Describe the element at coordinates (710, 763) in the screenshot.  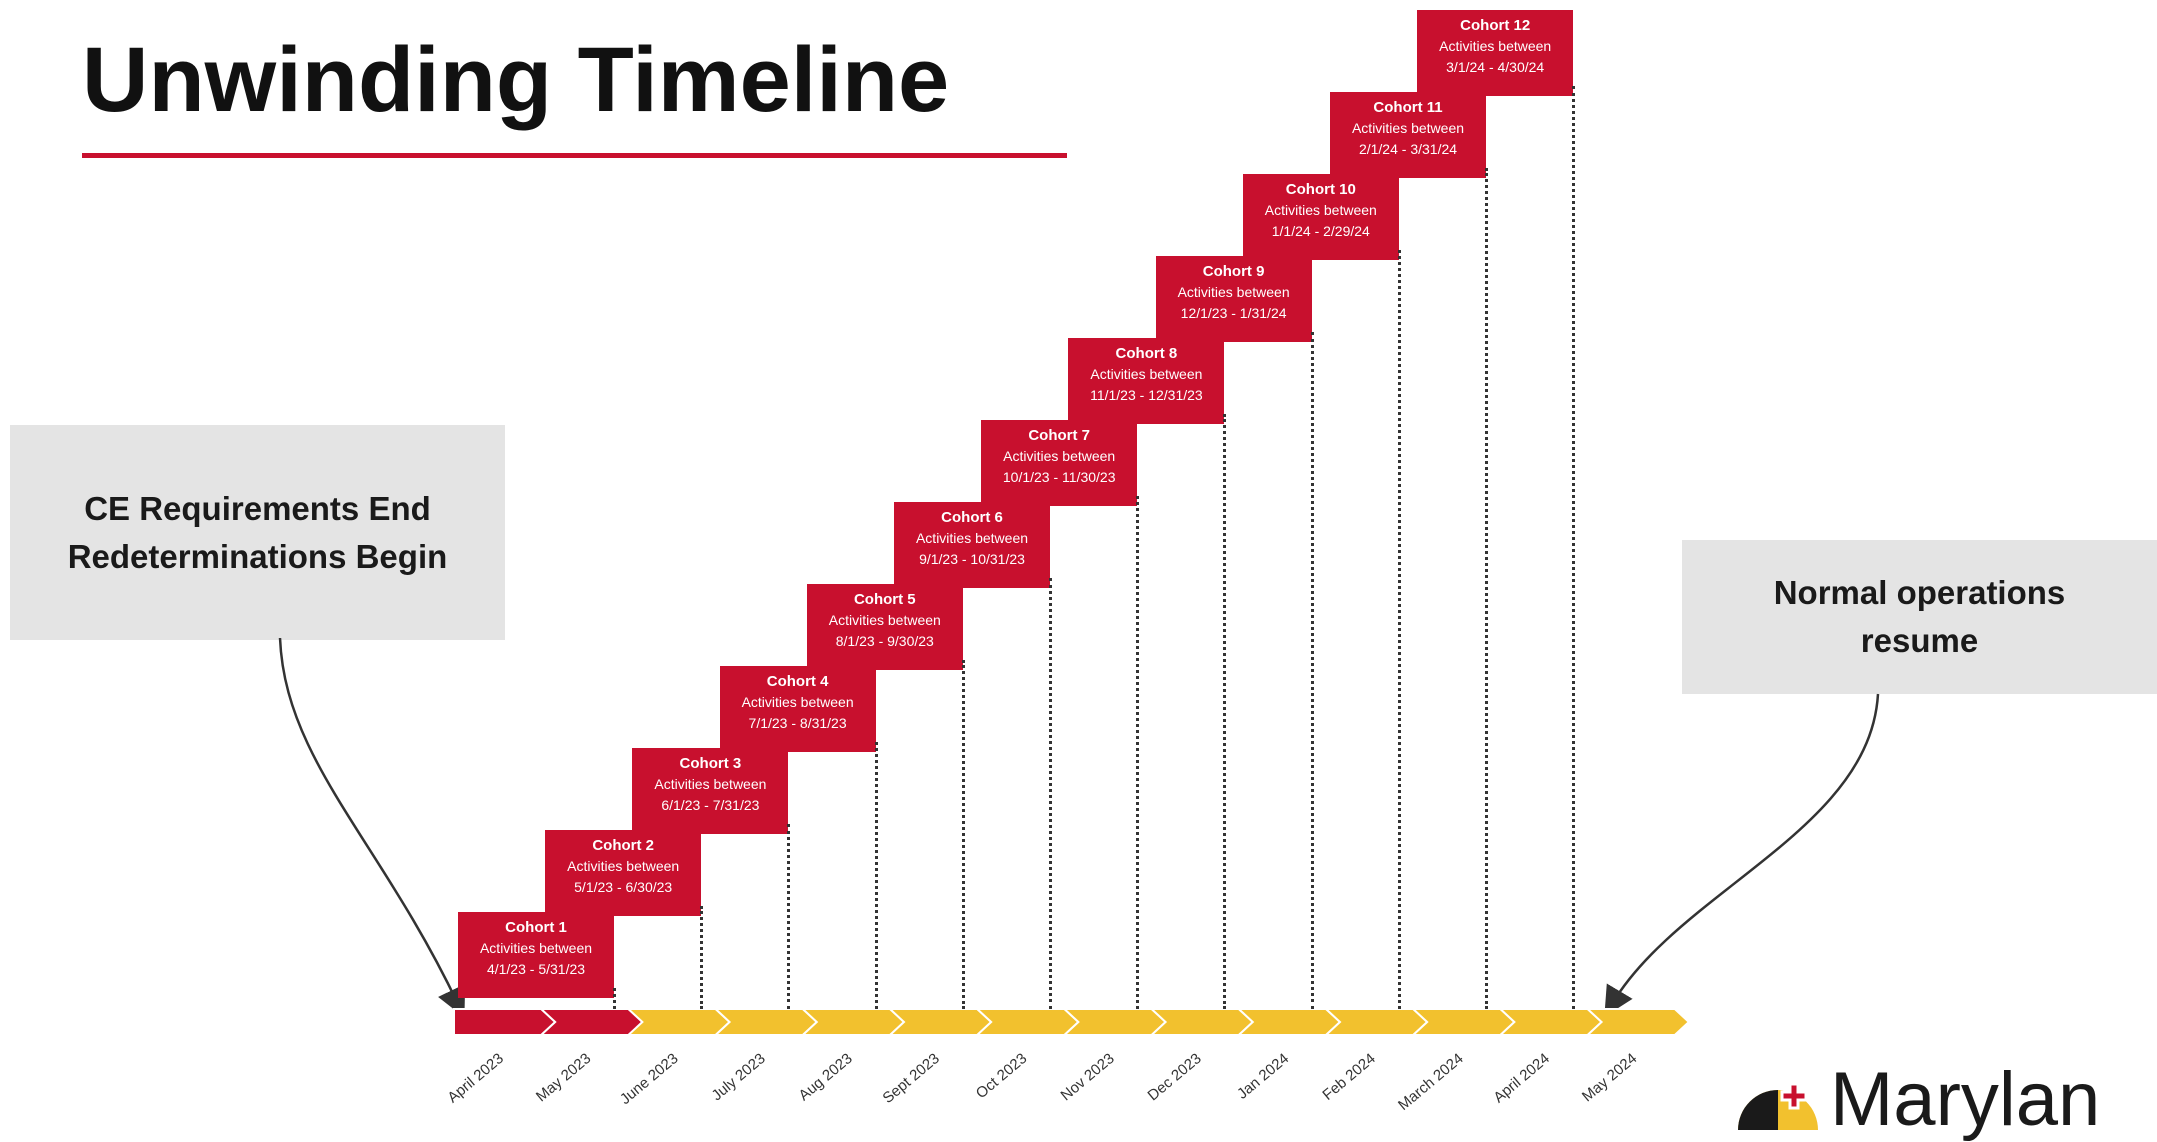
I see `cohort-title: Cohort 3` at that location.